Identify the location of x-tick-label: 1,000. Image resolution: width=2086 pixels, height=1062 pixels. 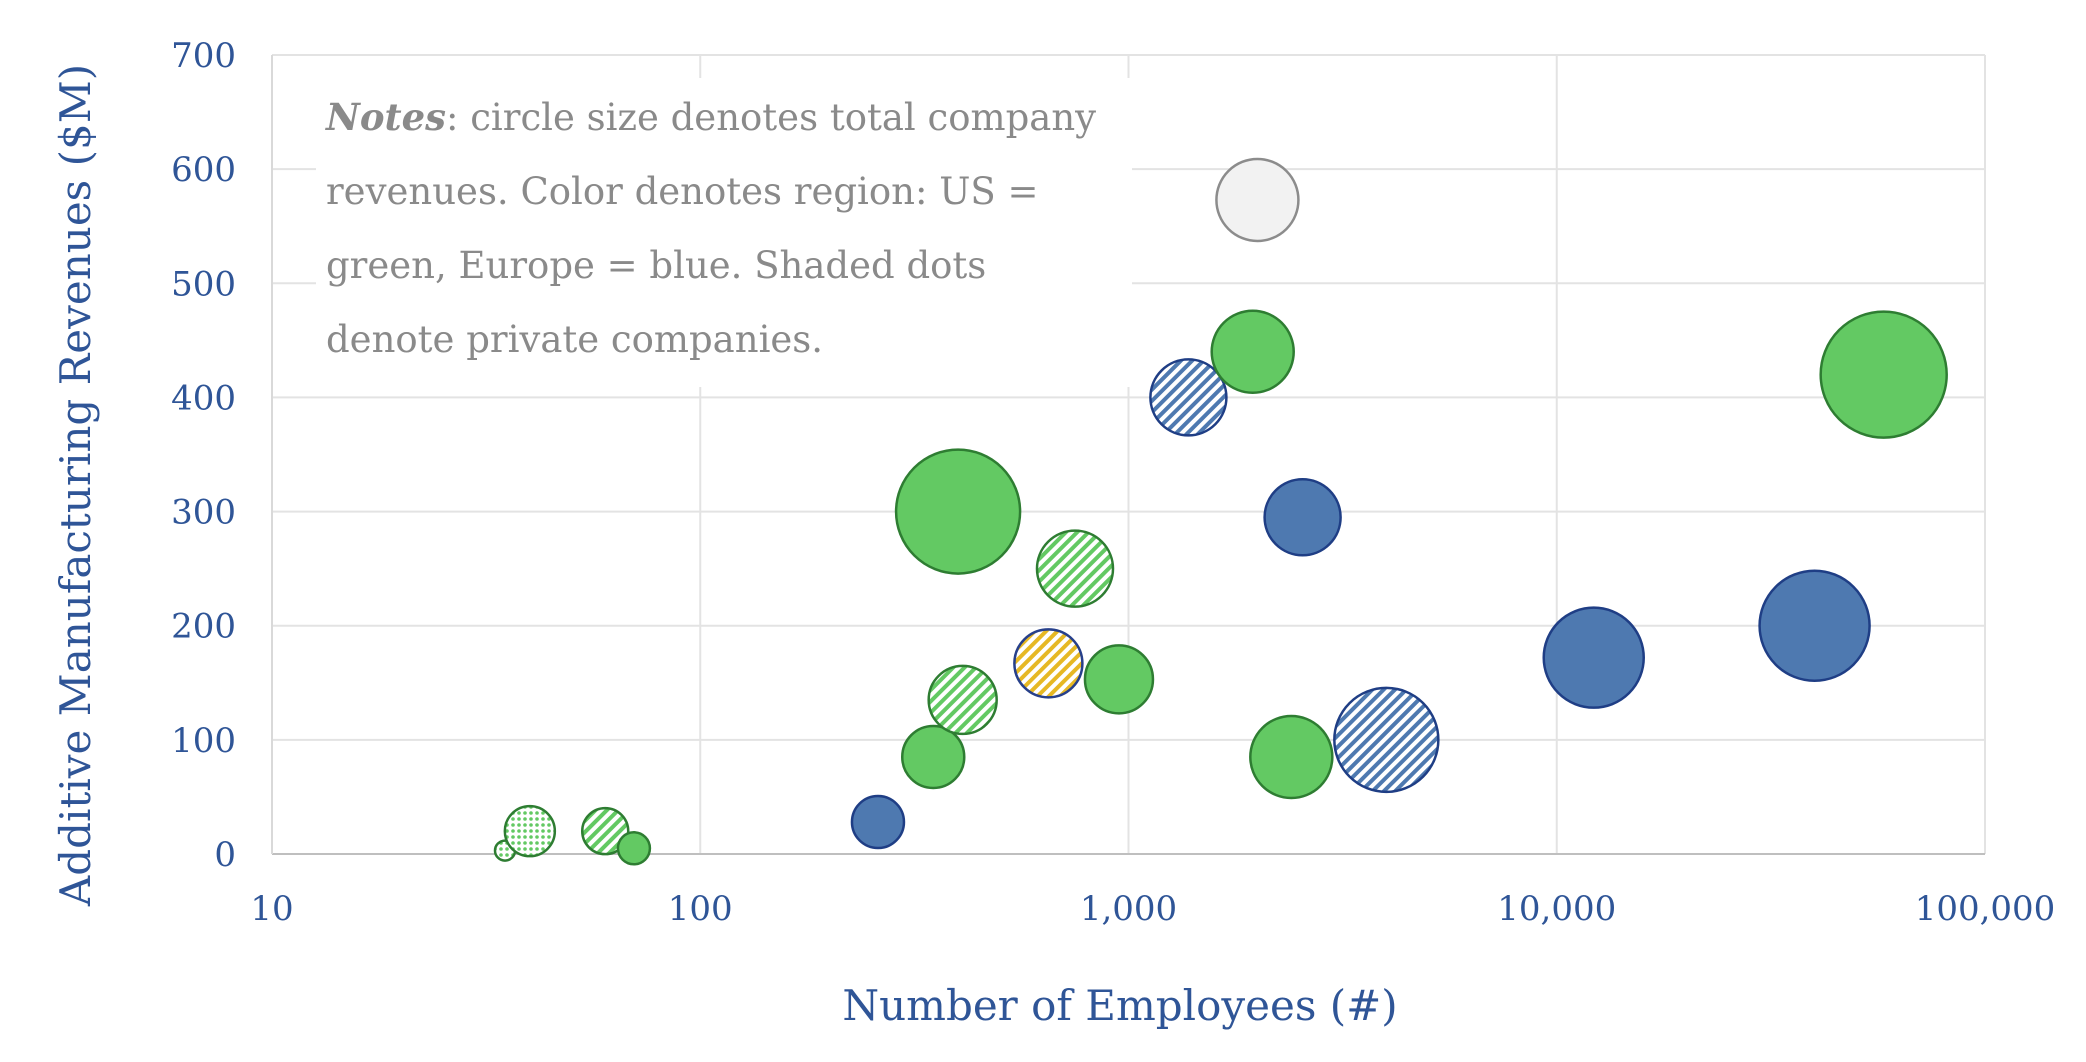
(1128, 909).